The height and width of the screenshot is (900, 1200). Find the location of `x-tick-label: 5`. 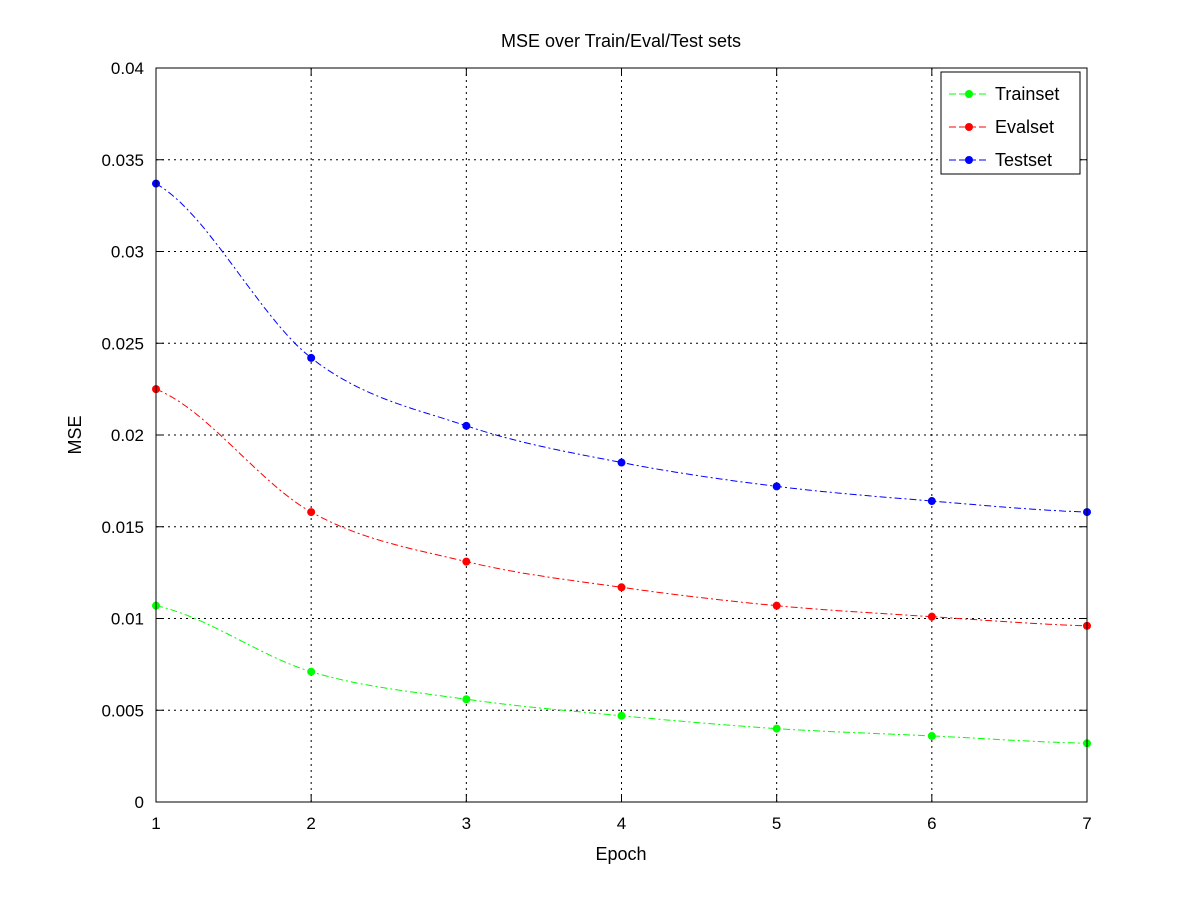

x-tick-label: 5 is located at coordinates (776, 823).